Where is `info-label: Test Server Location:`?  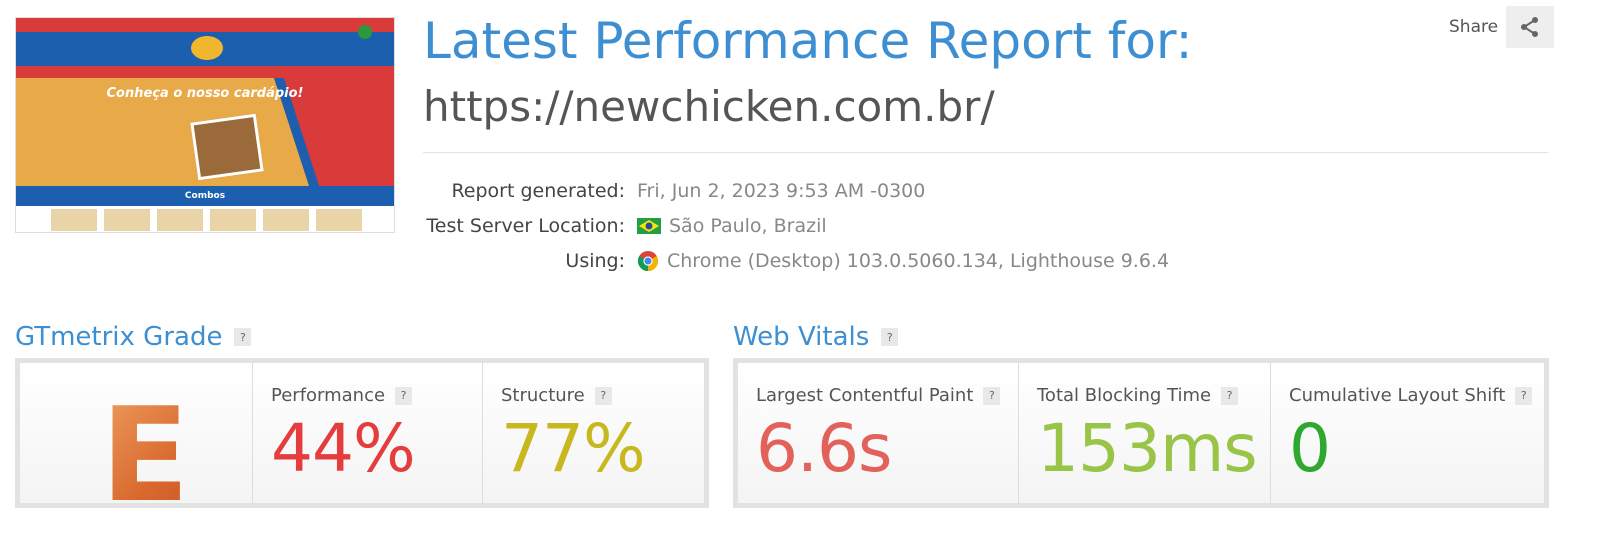 info-label: Test Server Location: is located at coordinates (525, 226).